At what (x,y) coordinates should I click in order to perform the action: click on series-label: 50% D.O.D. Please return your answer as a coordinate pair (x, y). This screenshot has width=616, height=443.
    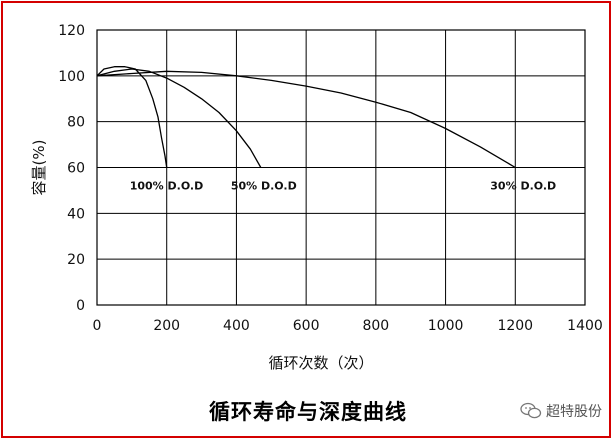
    Looking at the image, I should click on (264, 186).